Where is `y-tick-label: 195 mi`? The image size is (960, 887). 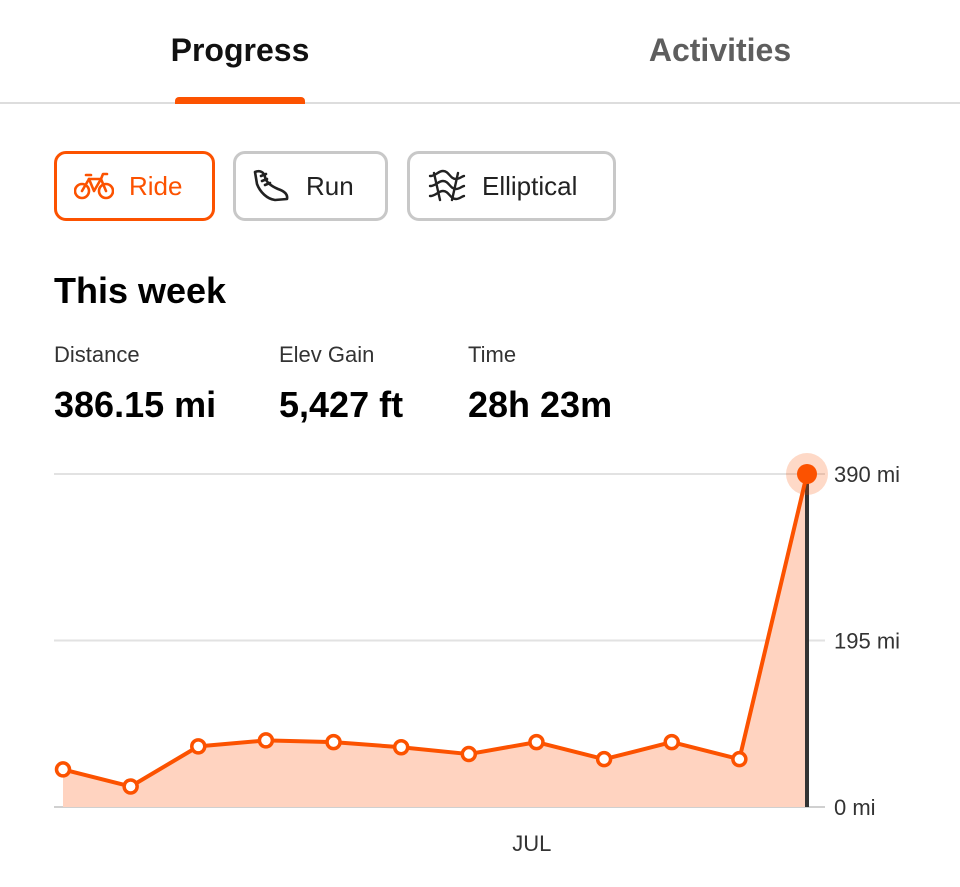
y-tick-label: 195 mi is located at coordinates (867, 641).